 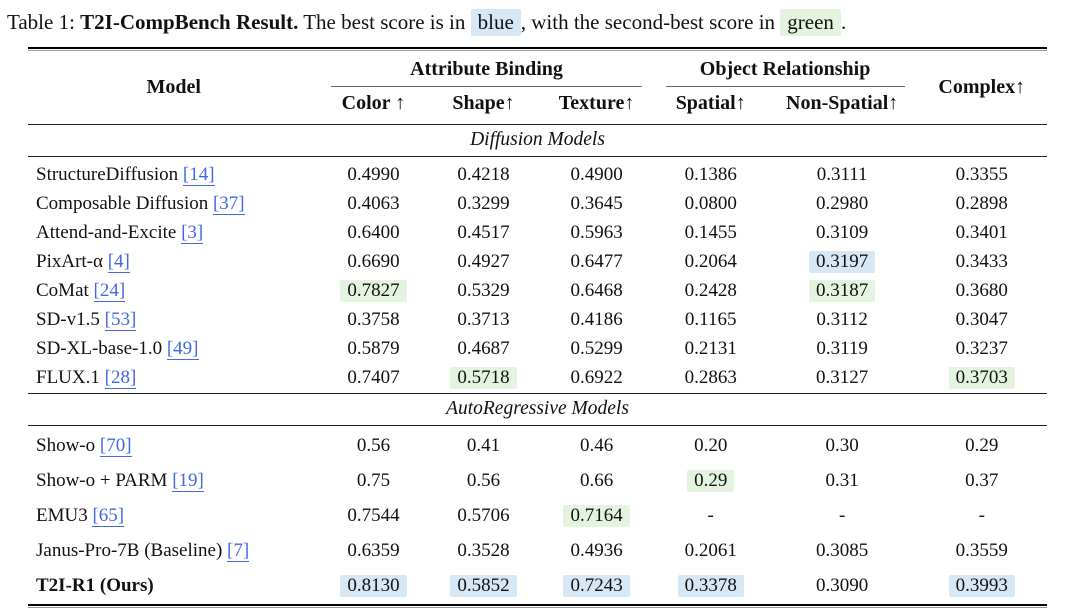 I want to click on model-name-cell: FLUX.1 [28], so click(x=173, y=379).